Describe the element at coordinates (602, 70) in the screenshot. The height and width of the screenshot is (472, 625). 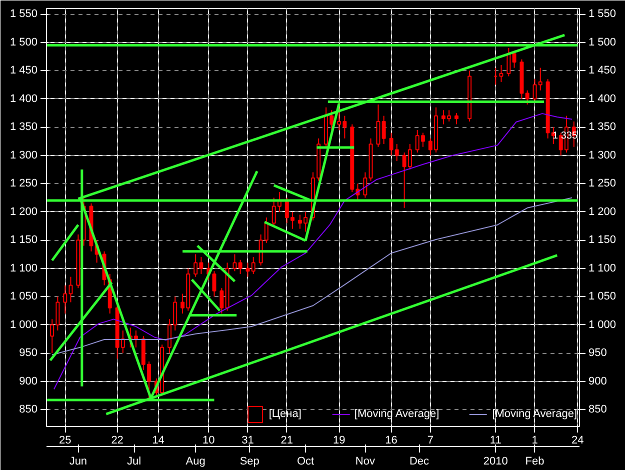
I see `y2-tick-label: 1 450` at that location.